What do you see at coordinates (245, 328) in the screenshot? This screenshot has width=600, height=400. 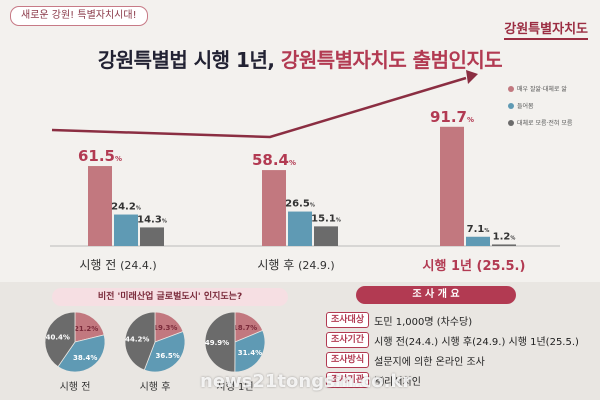 I see `pie-value-label: 18.7%` at bounding box center [245, 328].